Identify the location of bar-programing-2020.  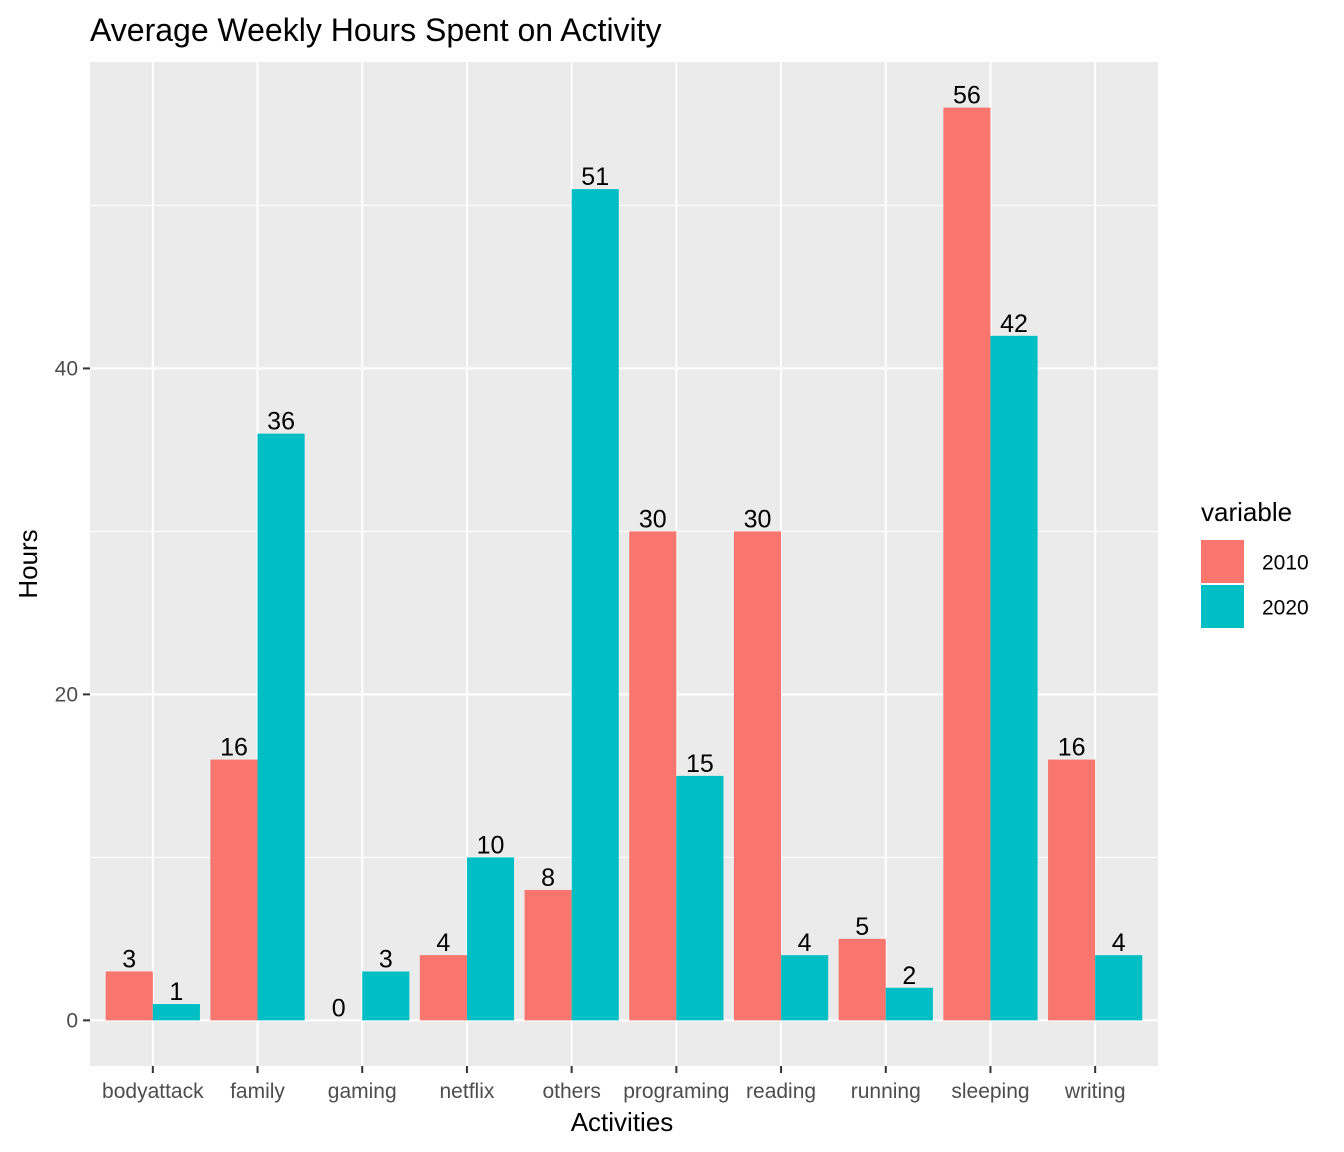
(700, 898).